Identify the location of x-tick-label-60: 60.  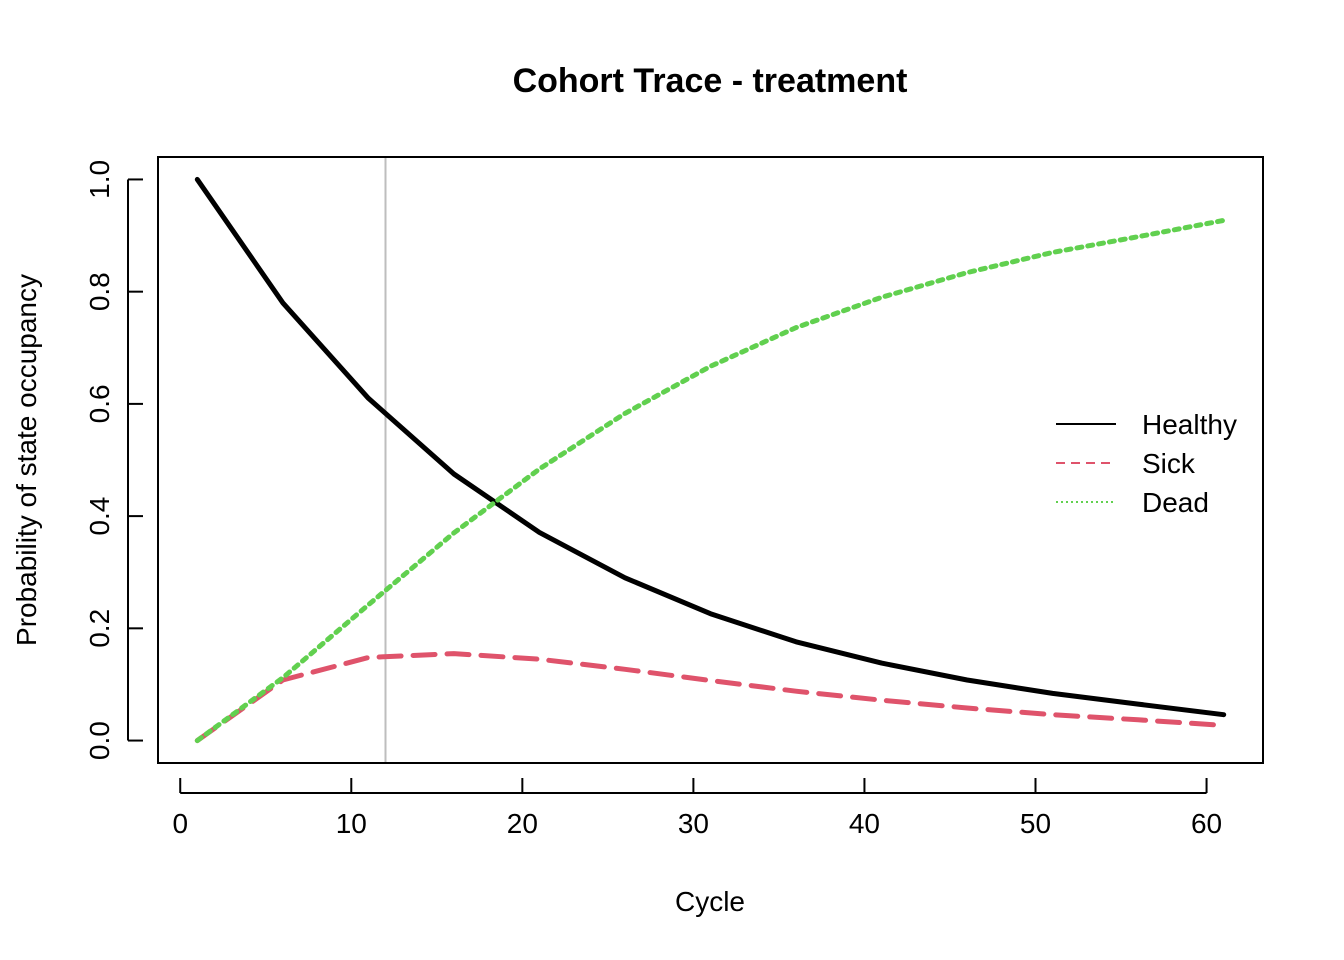
(1206, 823).